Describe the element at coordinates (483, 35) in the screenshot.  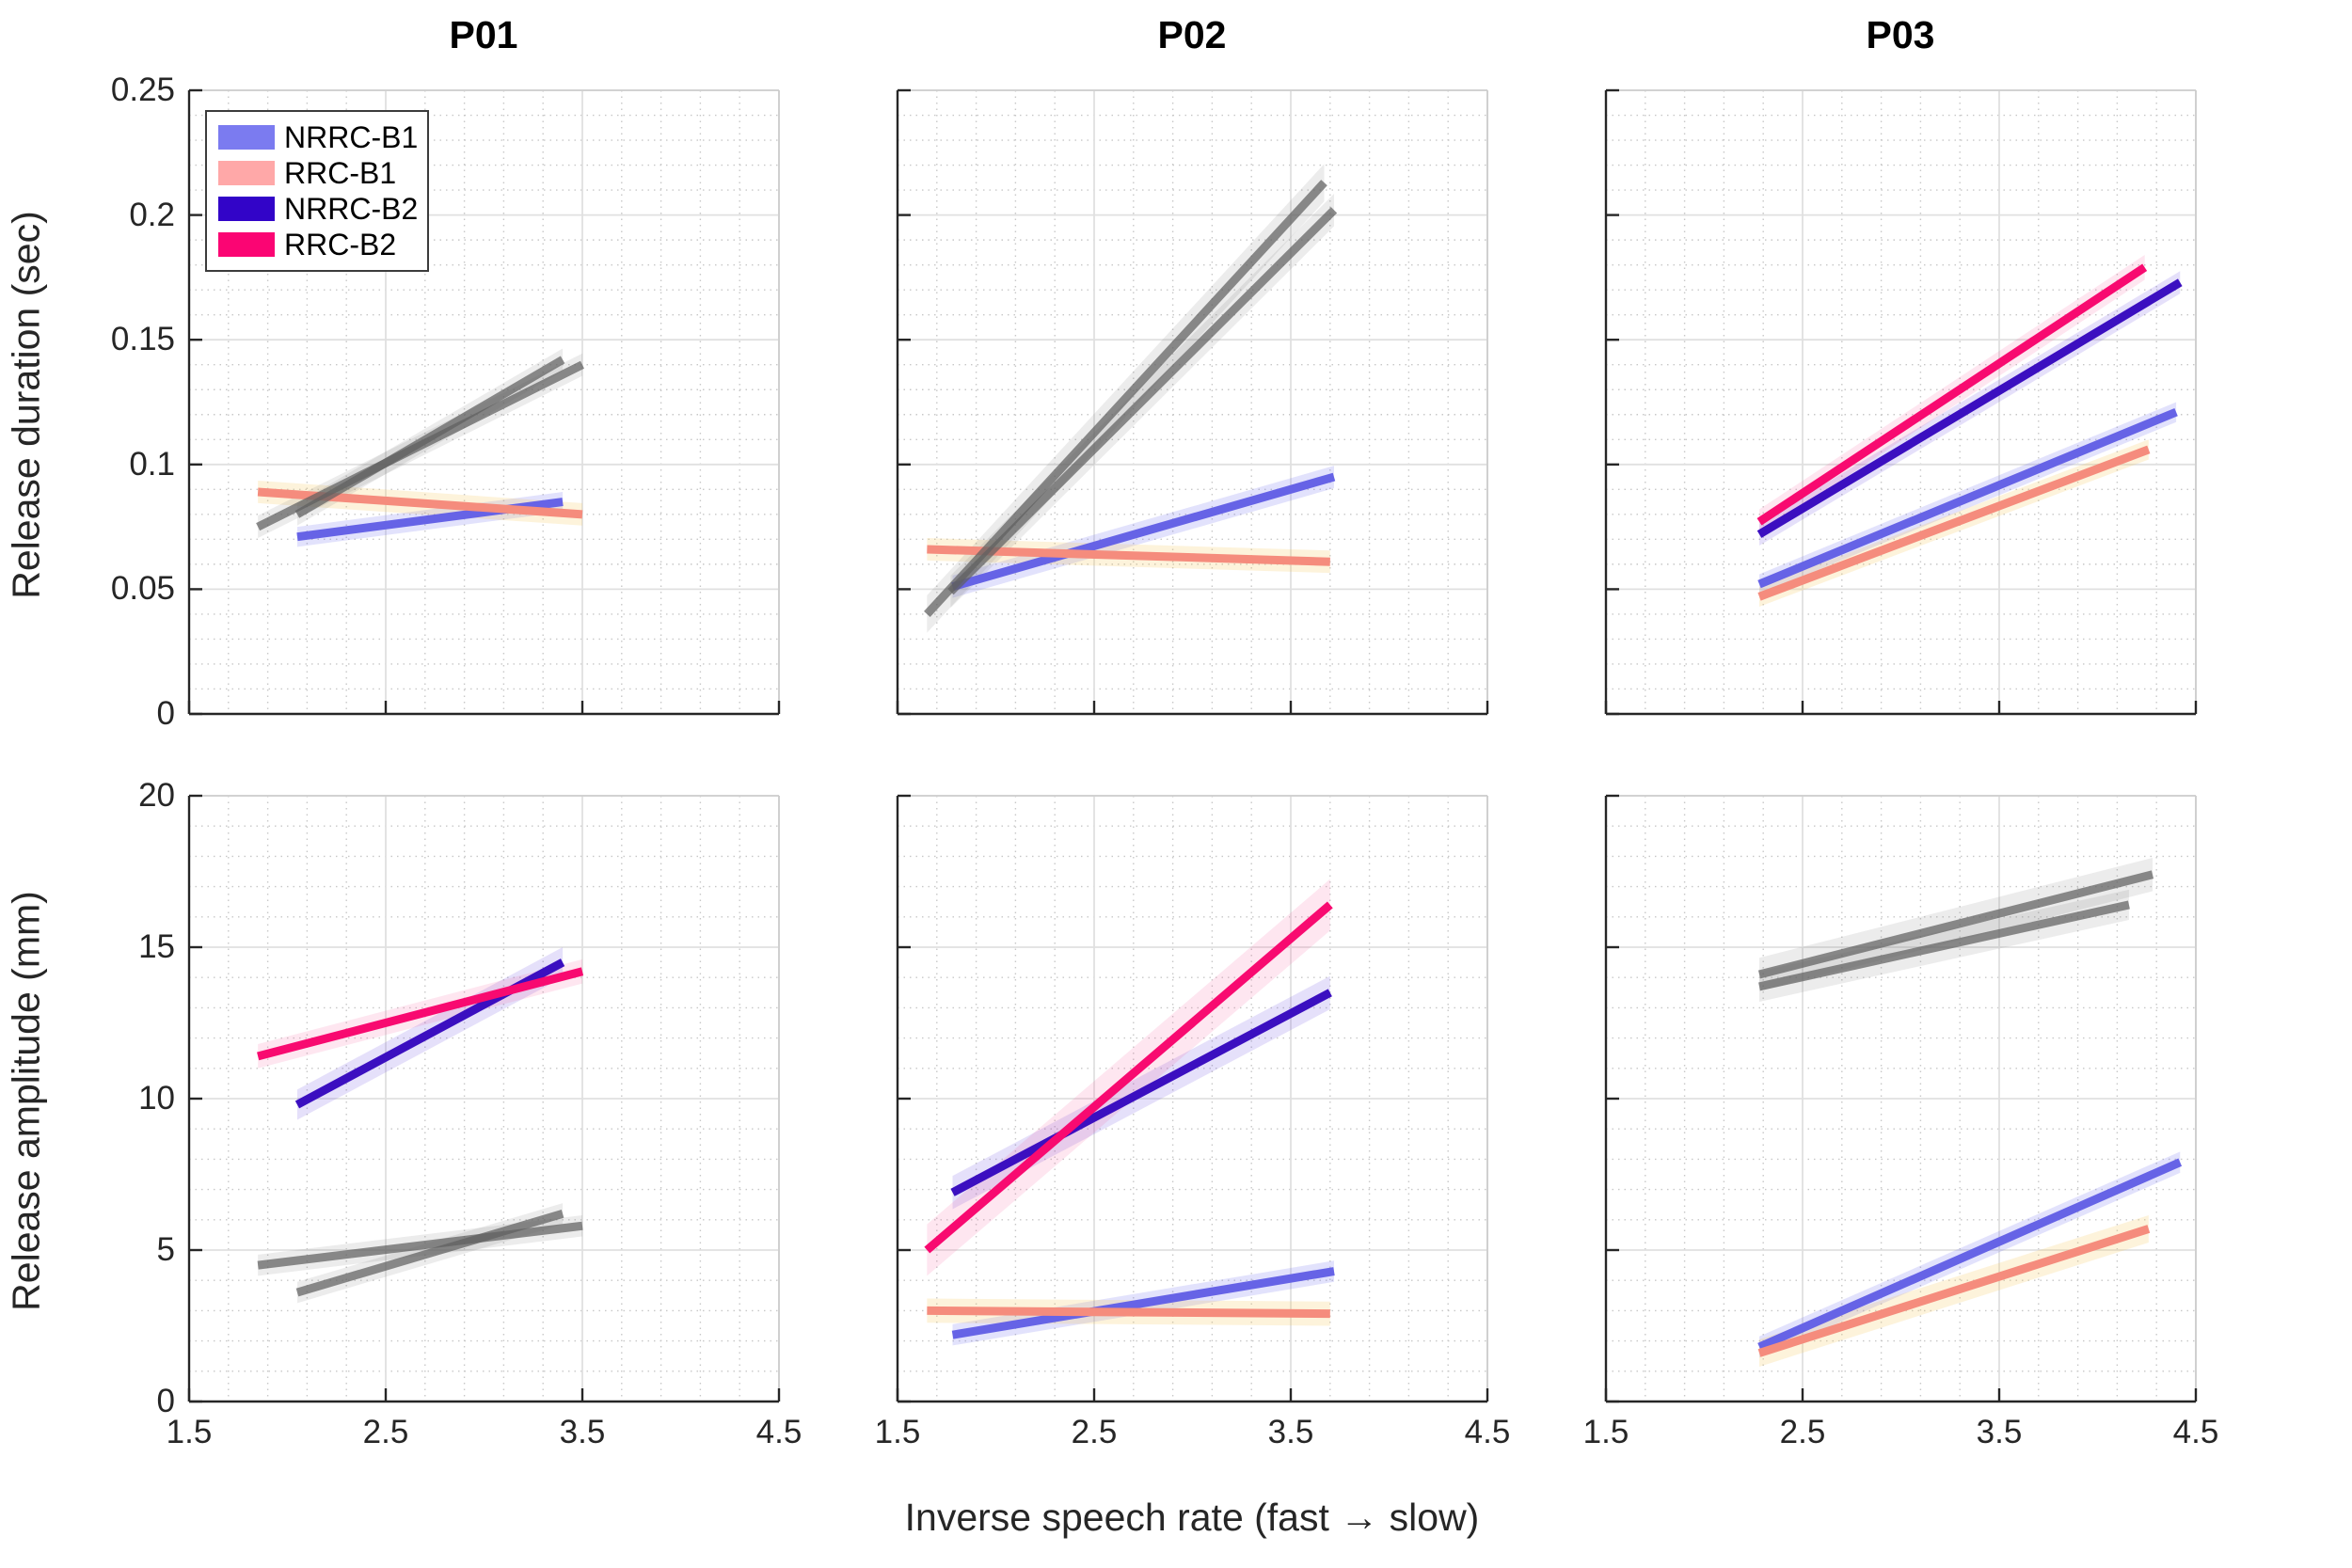
I see `panel-title-p01: P01` at that location.